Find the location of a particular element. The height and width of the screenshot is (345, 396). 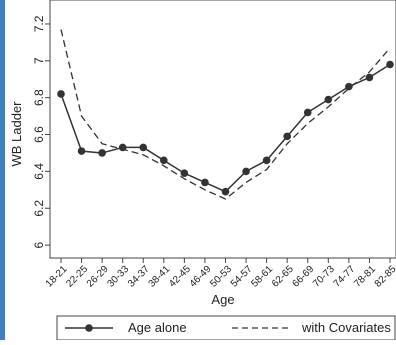

x-tick-label-11: 62-65 is located at coordinates (283, 277).